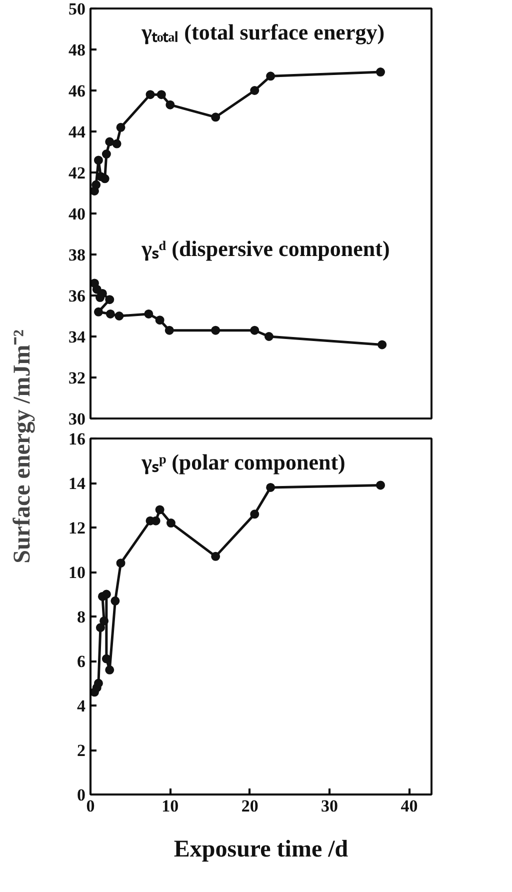  I want to click on y-tick-label: 44, so click(77, 132).